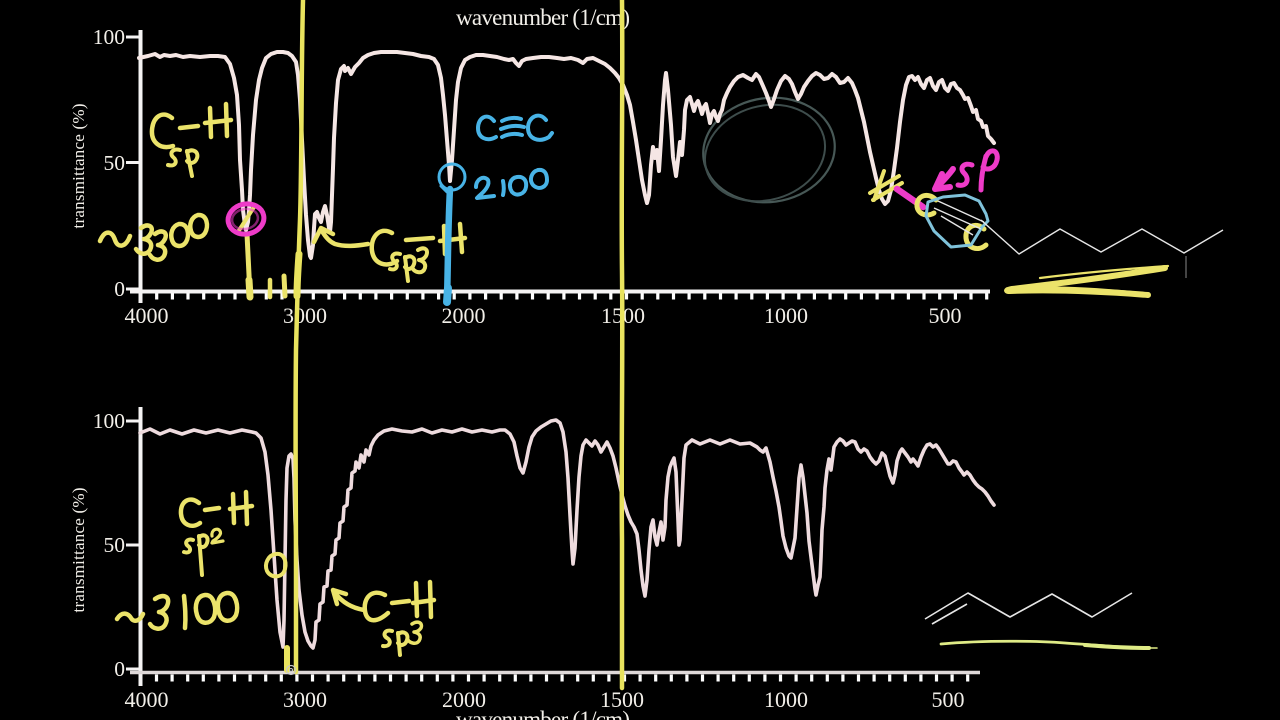  What do you see at coordinates (622, 699) in the screenshot?
I see `svg-text: 1500` at bounding box center [622, 699].